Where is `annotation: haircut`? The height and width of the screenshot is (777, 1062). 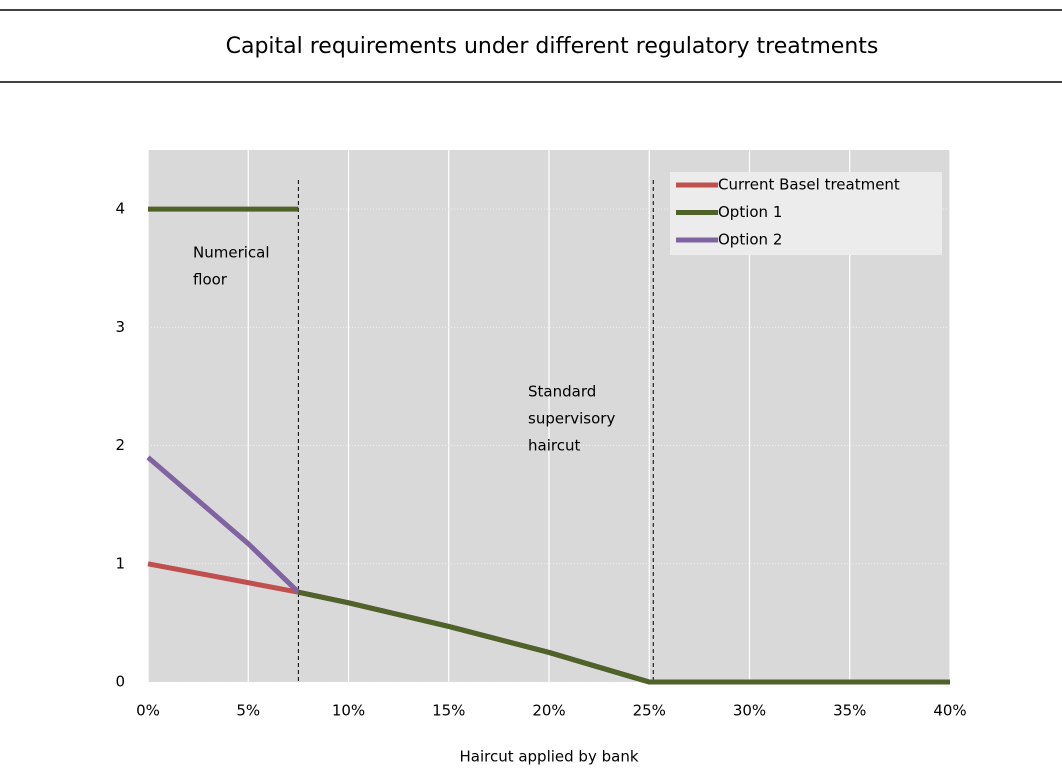 annotation: haircut is located at coordinates (554, 446).